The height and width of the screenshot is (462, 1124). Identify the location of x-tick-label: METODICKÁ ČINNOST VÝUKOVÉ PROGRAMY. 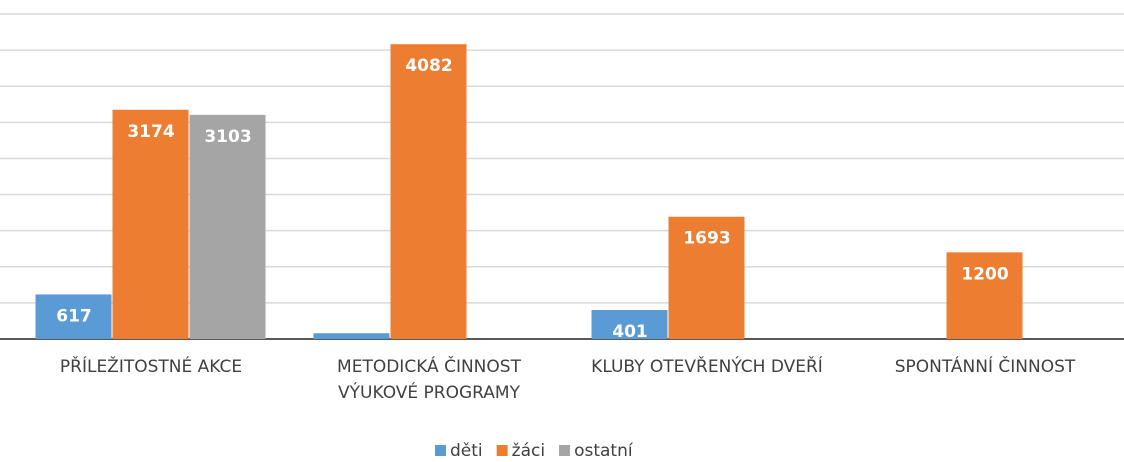
(429, 380).